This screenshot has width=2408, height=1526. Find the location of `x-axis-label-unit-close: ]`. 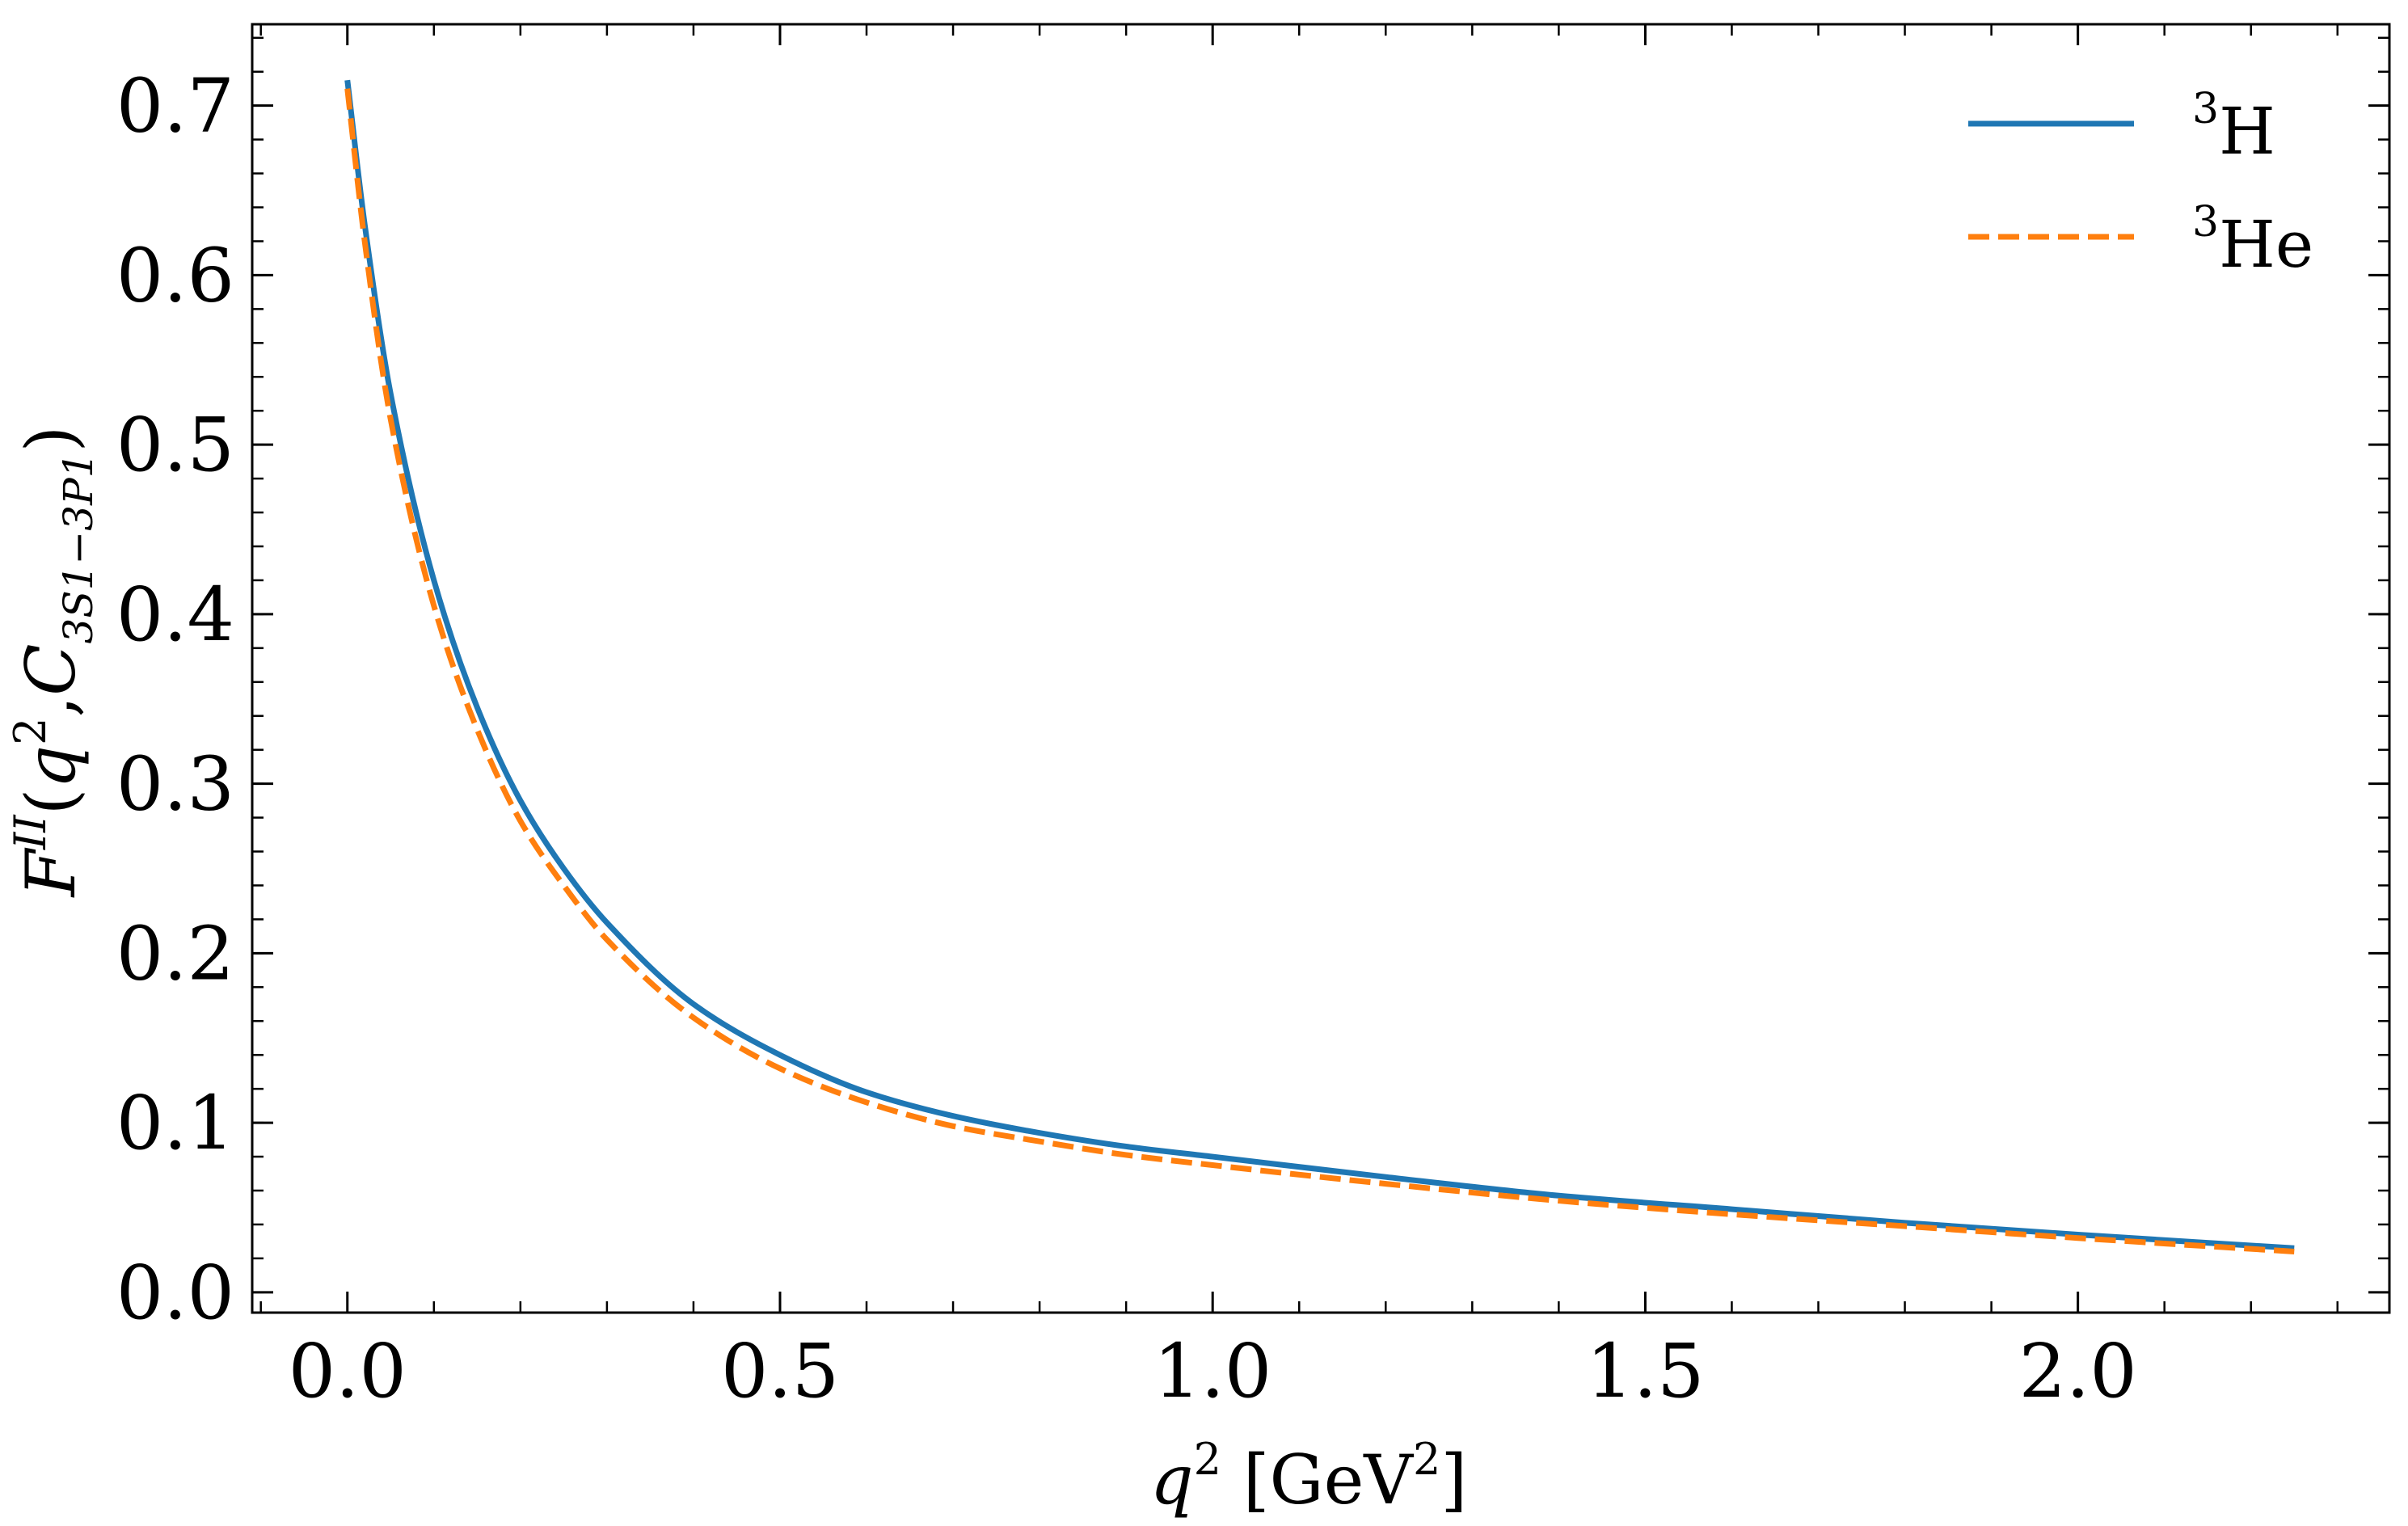

x-axis-label-unit-close: ] is located at coordinates (1453, 1480).